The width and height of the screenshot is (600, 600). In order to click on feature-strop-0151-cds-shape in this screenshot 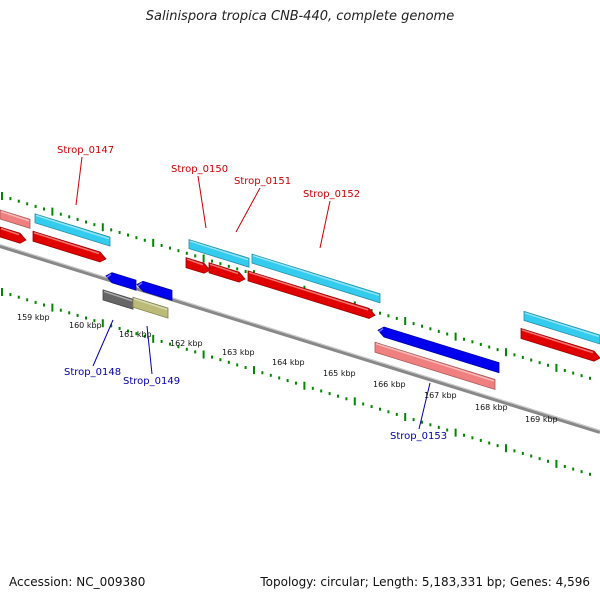, I will do `click(227, 272)`.